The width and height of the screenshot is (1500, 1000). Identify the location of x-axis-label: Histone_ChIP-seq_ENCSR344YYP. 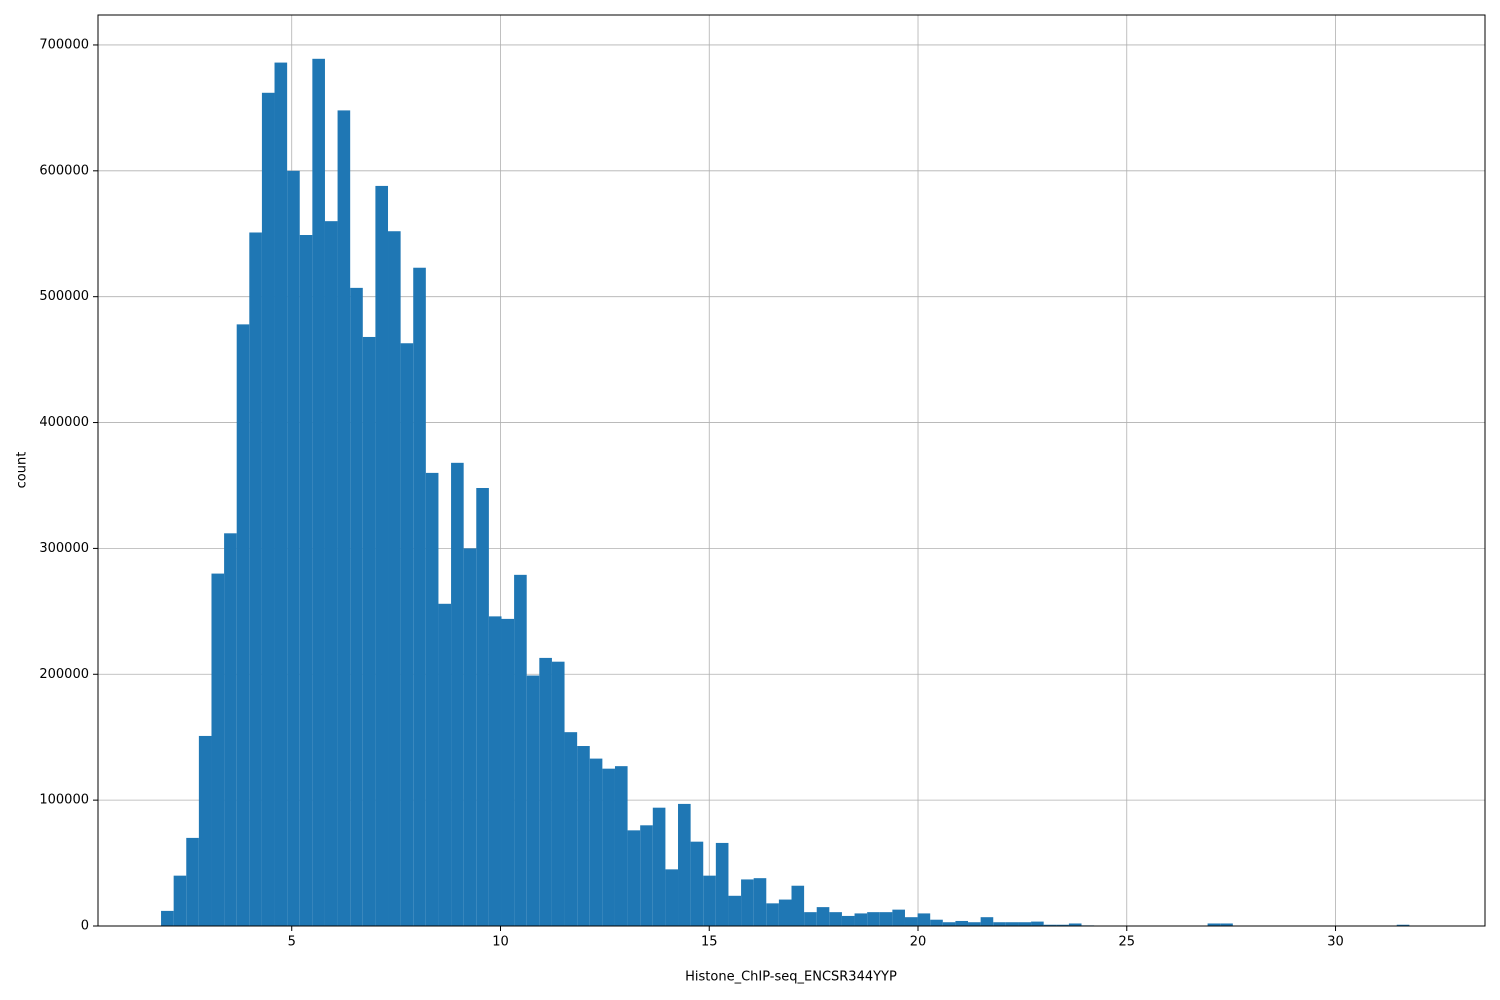
(791, 977).